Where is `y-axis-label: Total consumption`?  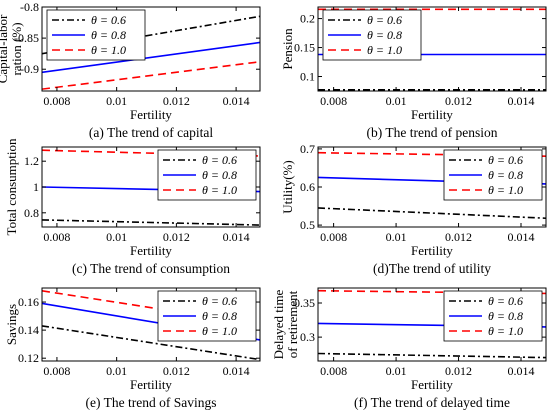 y-axis-label: Total consumption is located at coordinates (11, 186).